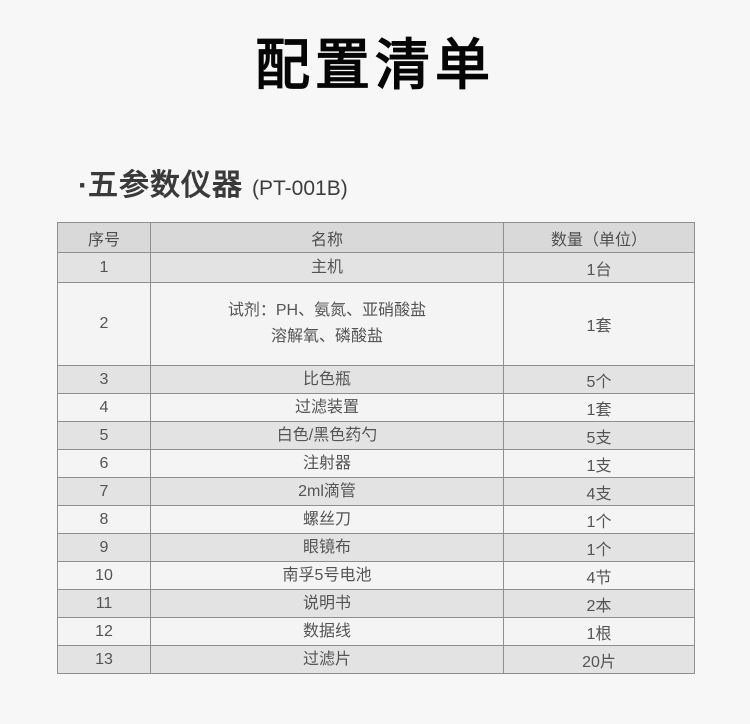 Image resolution: width=750 pixels, height=724 pixels. I want to click on cell-item-name: 说明书, so click(327, 603).